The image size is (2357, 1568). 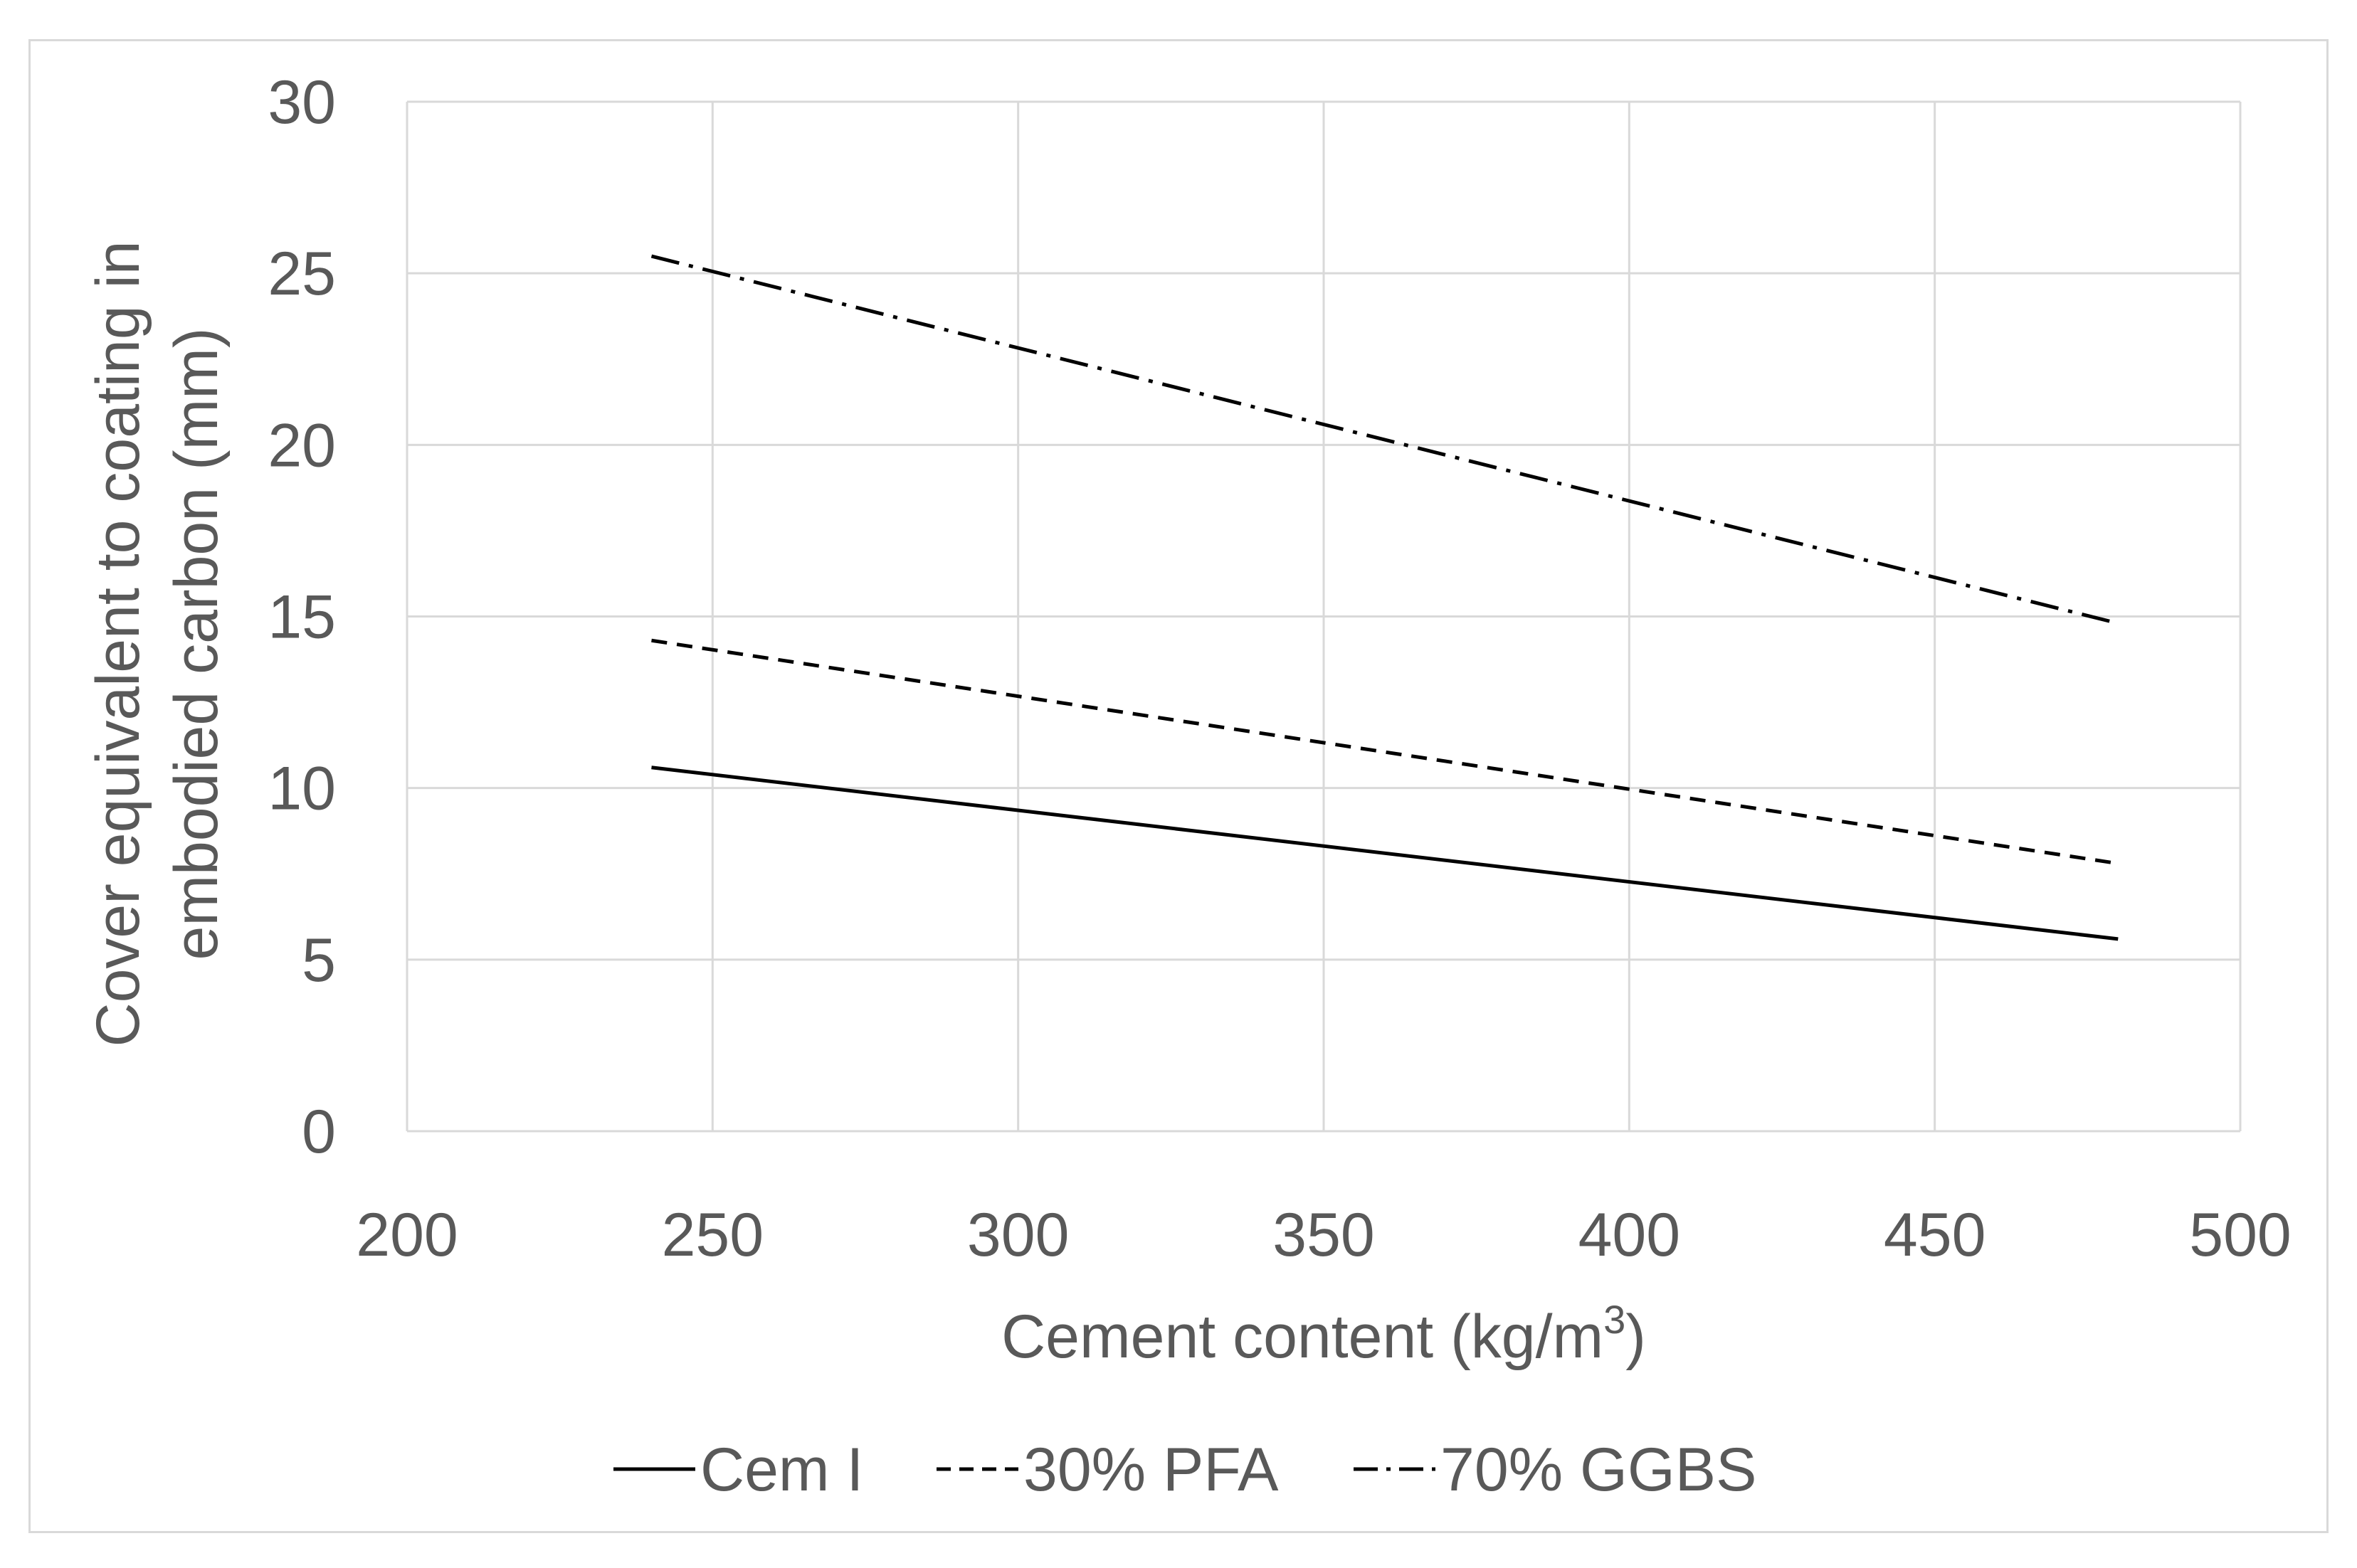 I want to click on x-tick-label: 450, so click(x=1935, y=1235).